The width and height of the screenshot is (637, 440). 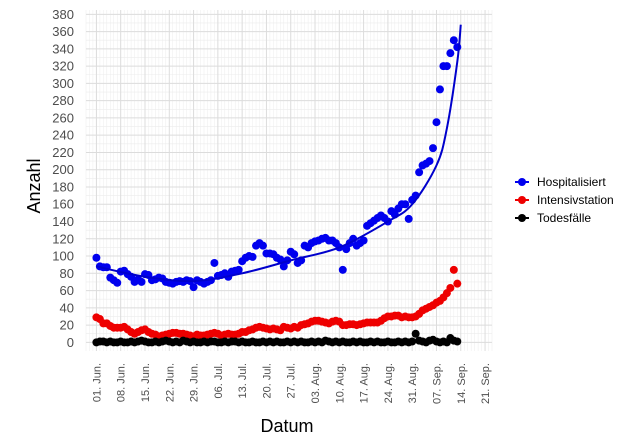 What do you see at coordinates (63, 152) in the screenshot?
I see `y-tick-label: 220` at bounding box center [63, 152].